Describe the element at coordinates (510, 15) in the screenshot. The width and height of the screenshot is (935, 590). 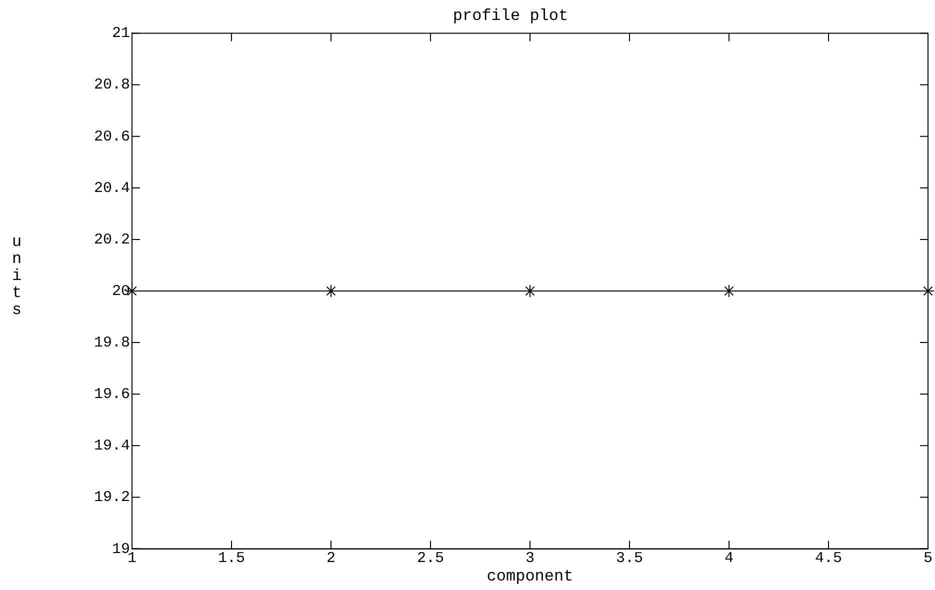
I see `chart-title: profile plot` at that location.